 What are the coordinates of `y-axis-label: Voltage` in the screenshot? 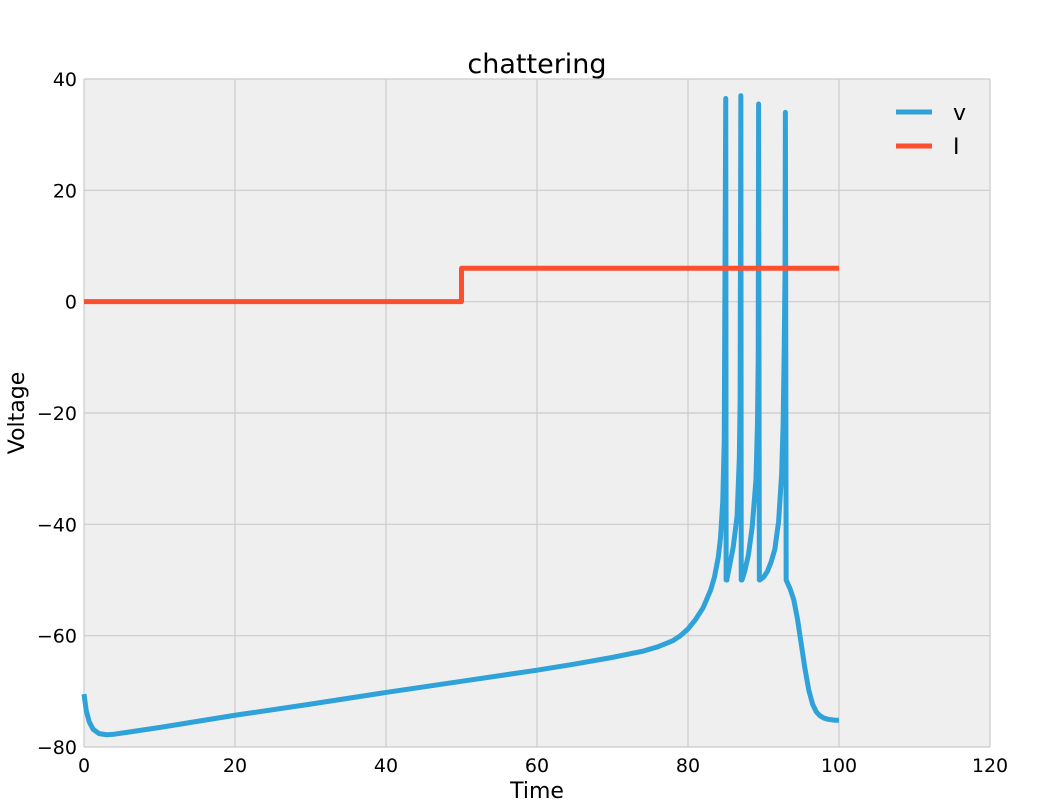 It's located at (17, 413).